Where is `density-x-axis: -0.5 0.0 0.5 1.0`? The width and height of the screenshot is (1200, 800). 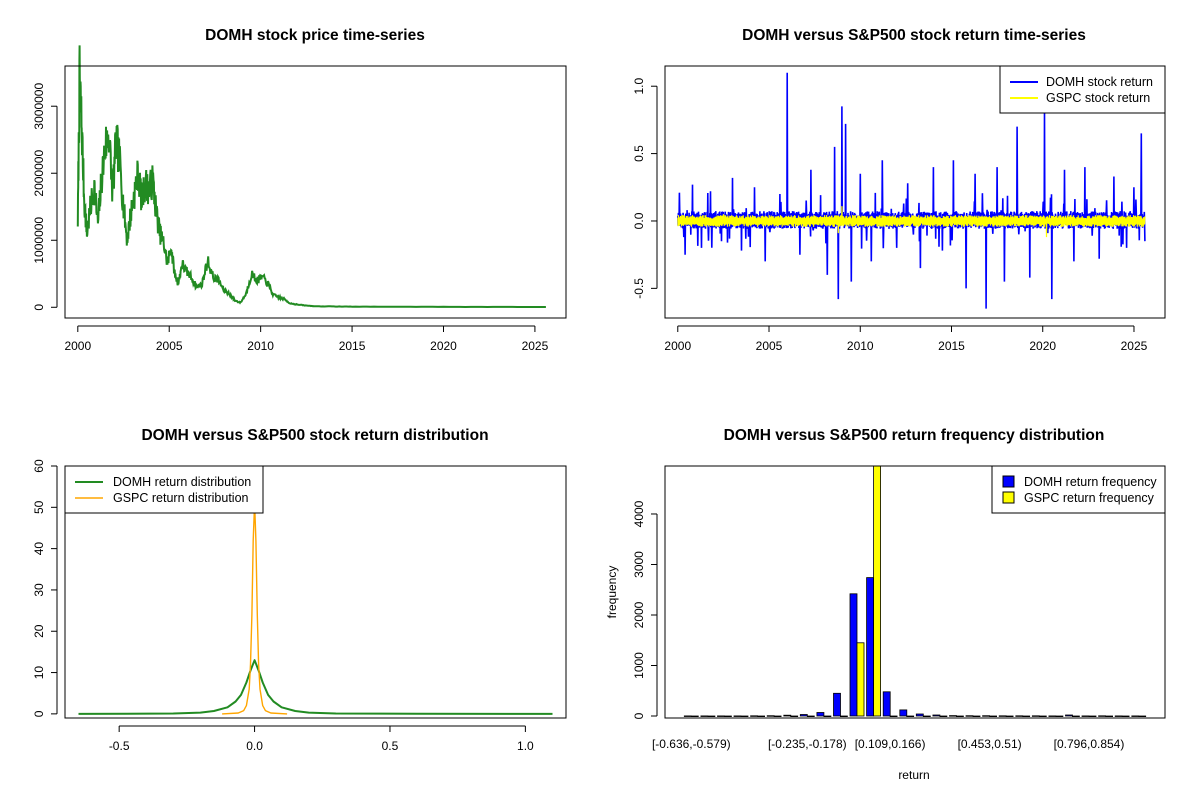 density-x-axis: -0.5 0.0 0.5 1.0 is located at coordinates (321, 739).